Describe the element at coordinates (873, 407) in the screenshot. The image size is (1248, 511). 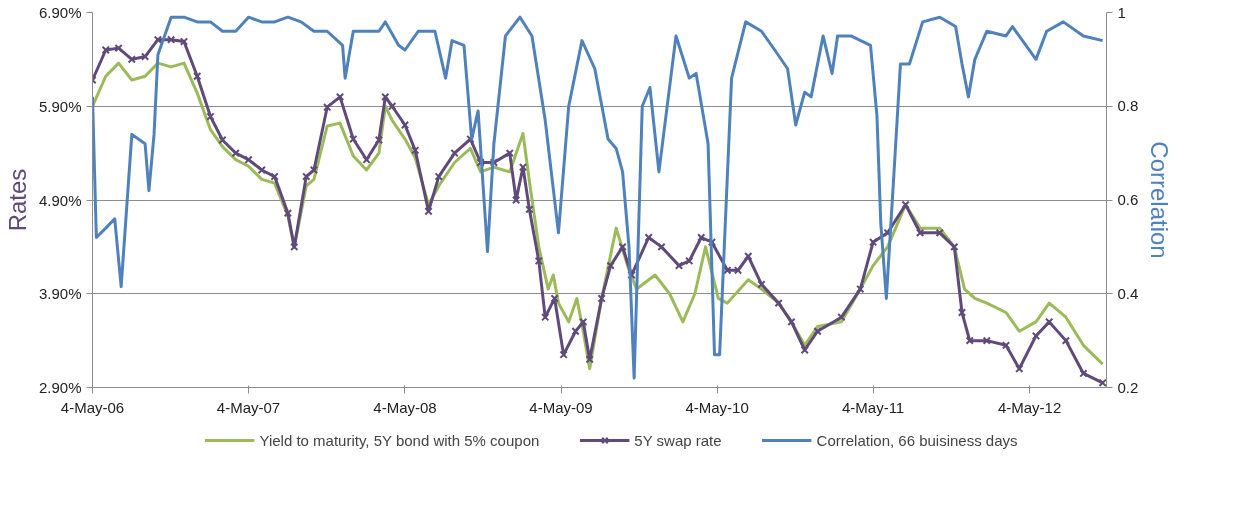
I see `x-tick-label: 4-May-11` at that location.